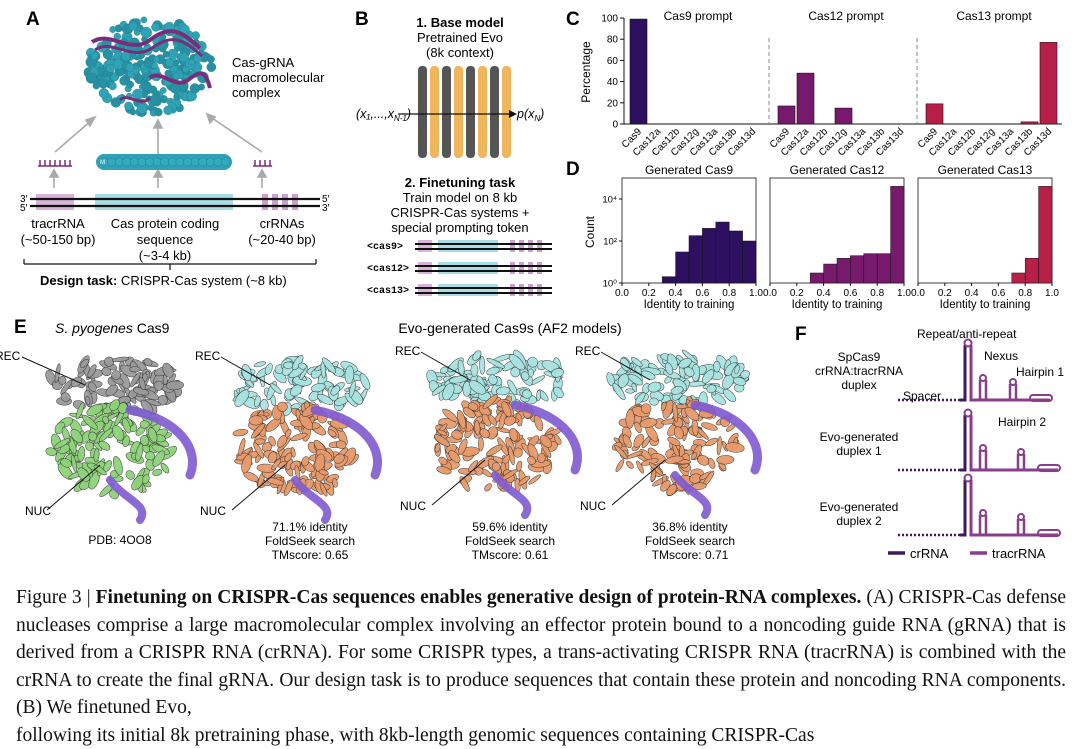 The image size is (1080, 749). What do you see at coordinates (388, 291) in the screenshot?
I see `prompt-token-label: <cas13>` at bounding box center [388, 291].